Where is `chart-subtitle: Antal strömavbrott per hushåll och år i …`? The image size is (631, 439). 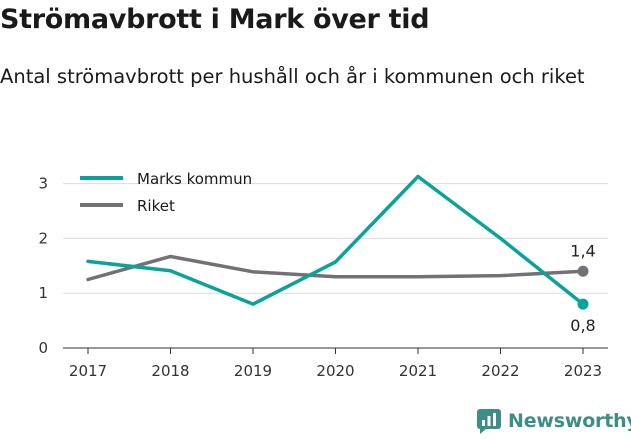
chart-subtitle: Antal strömavbrott per hushåll och år i … is located at coordinates (292, 76).